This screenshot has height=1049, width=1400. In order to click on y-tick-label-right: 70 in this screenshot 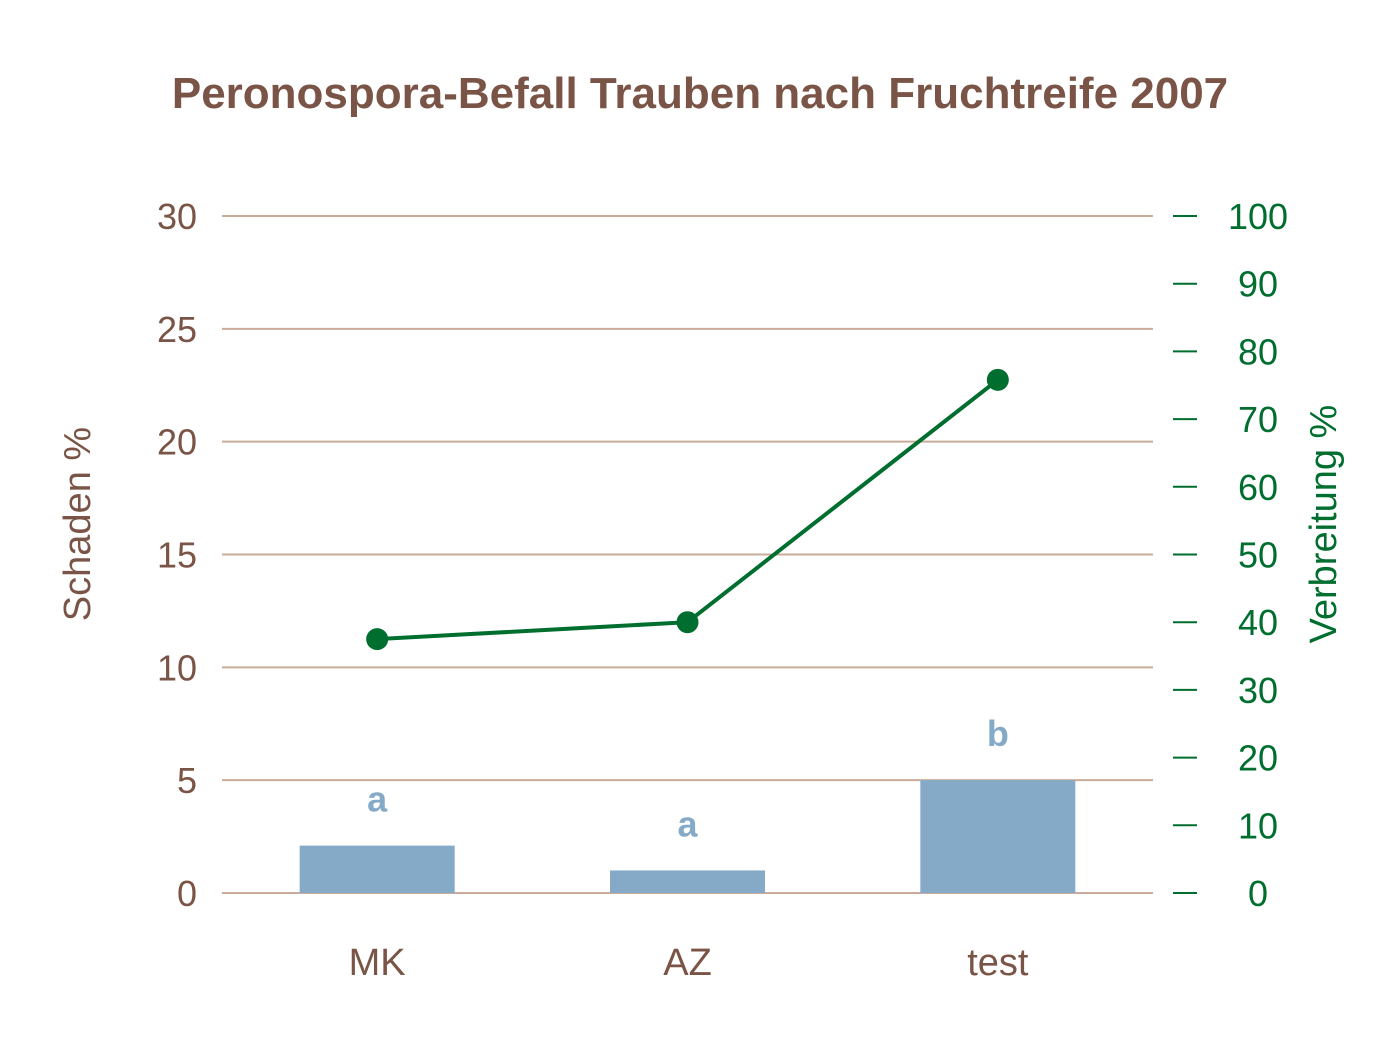, I will do `click(1258, 419)`.